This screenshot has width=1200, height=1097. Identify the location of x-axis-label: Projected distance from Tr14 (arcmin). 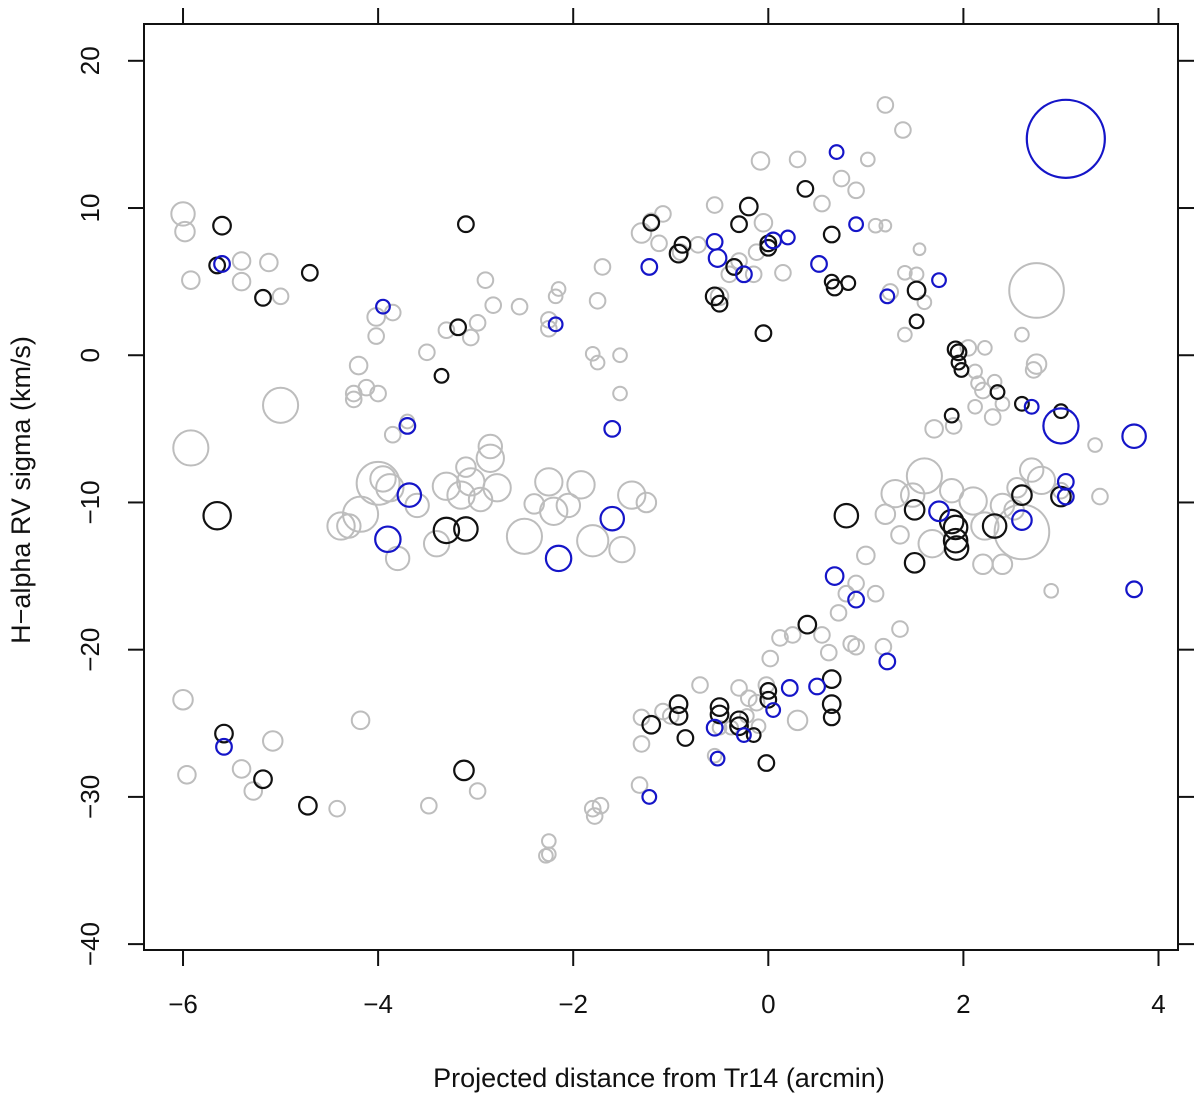
(659, 1078).